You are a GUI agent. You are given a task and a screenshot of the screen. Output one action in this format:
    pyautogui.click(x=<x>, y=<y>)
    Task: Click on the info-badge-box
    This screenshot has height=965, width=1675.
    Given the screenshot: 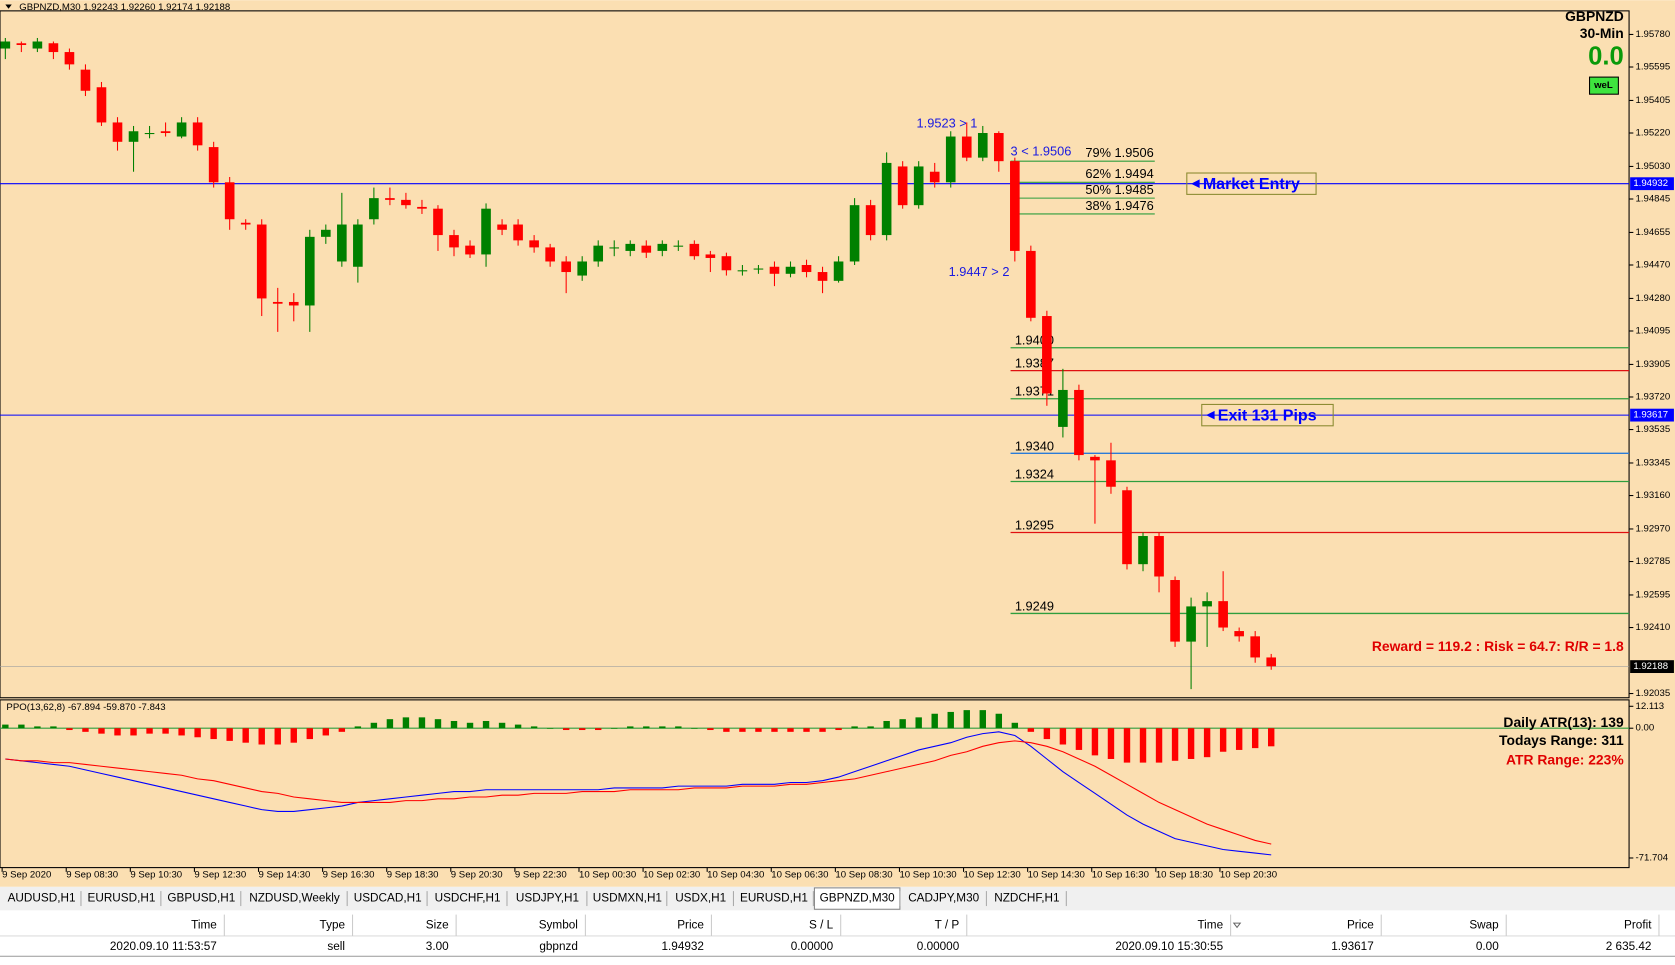 What is the action you would take?
    pyautogui.click(x=1604, y=85)
    